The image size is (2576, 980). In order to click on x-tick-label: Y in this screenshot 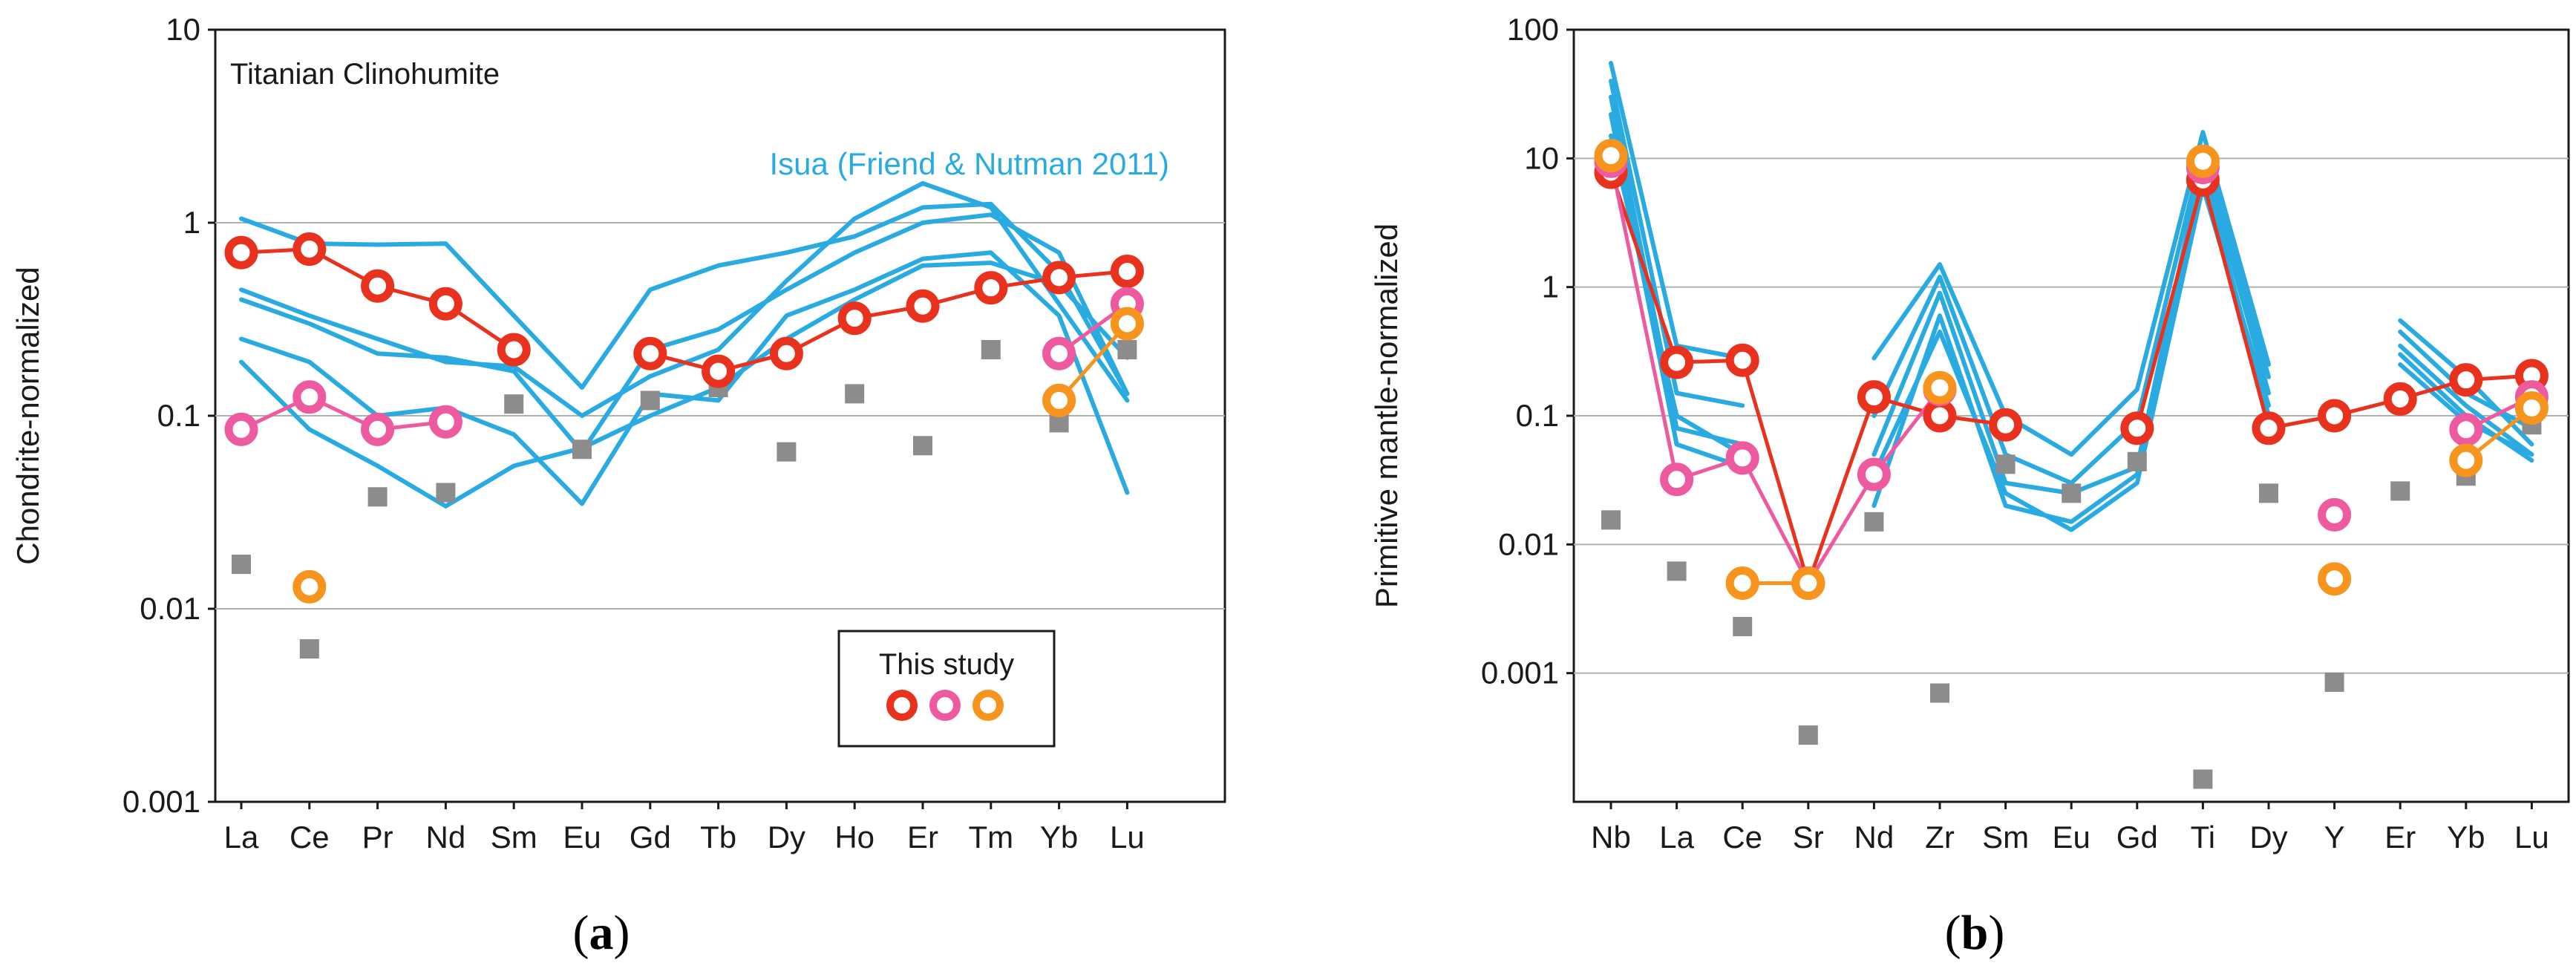, I will do `click(2334, 837)`.